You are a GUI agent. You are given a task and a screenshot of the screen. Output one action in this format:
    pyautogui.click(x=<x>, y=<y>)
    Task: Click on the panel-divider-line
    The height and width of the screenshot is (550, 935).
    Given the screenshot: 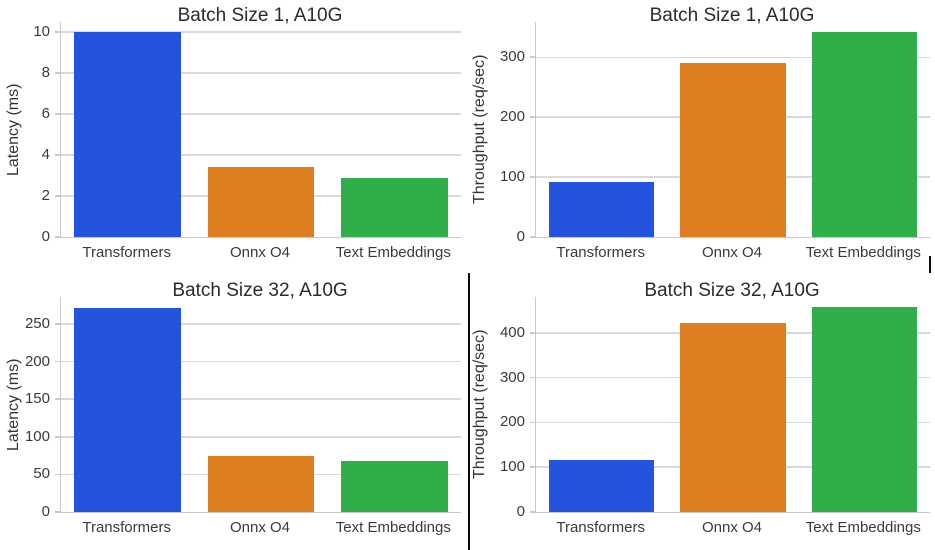 What is the action you would take?
    pyautogui.click(x=469, y=411)
    